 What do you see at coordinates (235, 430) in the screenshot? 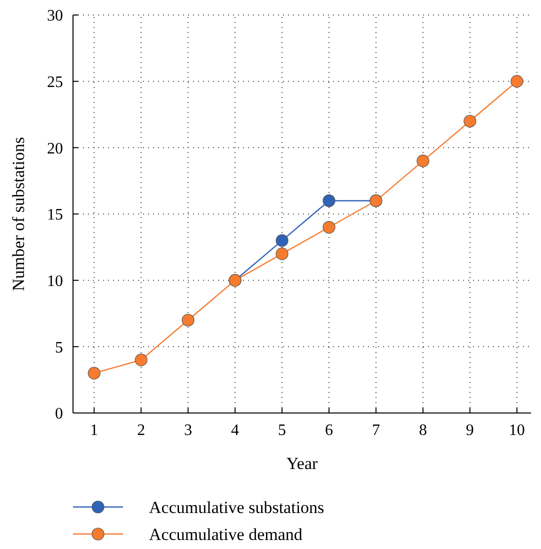
I see `x-tick-label: 4` at bounding box center [235, 430].